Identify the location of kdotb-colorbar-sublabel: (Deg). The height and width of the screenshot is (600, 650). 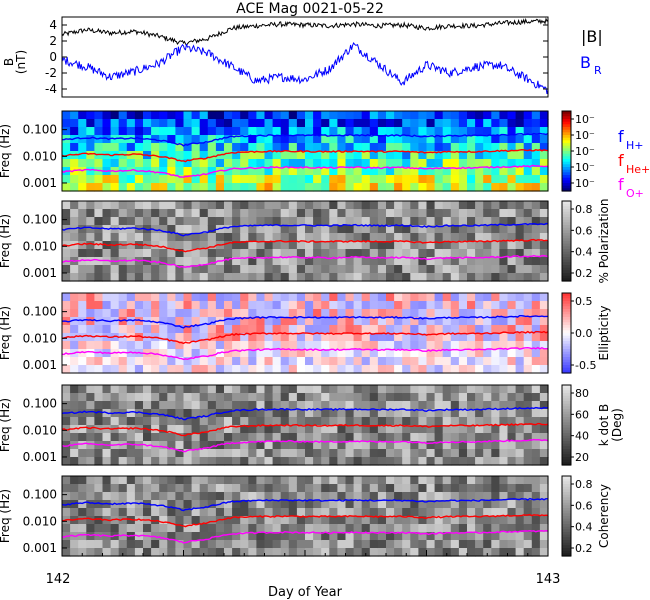
(617, 425).